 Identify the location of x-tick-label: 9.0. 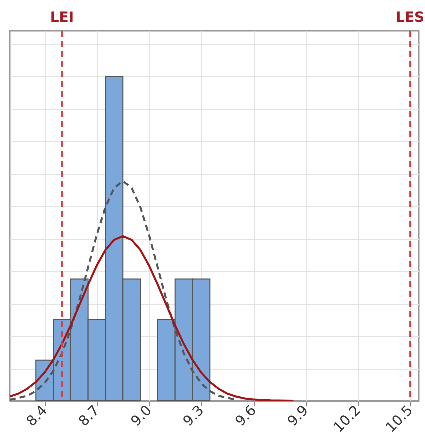
(142, 416).